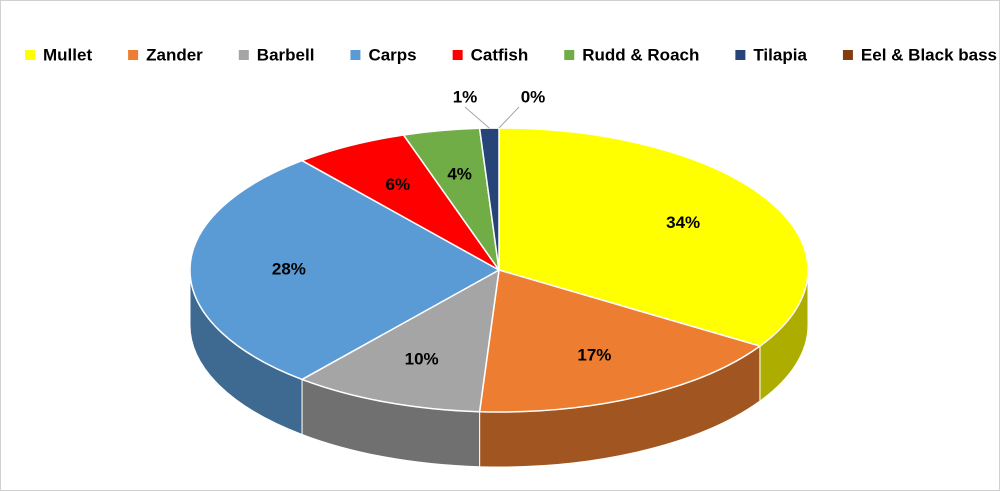 The image size is (1000, 491). I want to click on slice-label: 34%, so click(683, 222).